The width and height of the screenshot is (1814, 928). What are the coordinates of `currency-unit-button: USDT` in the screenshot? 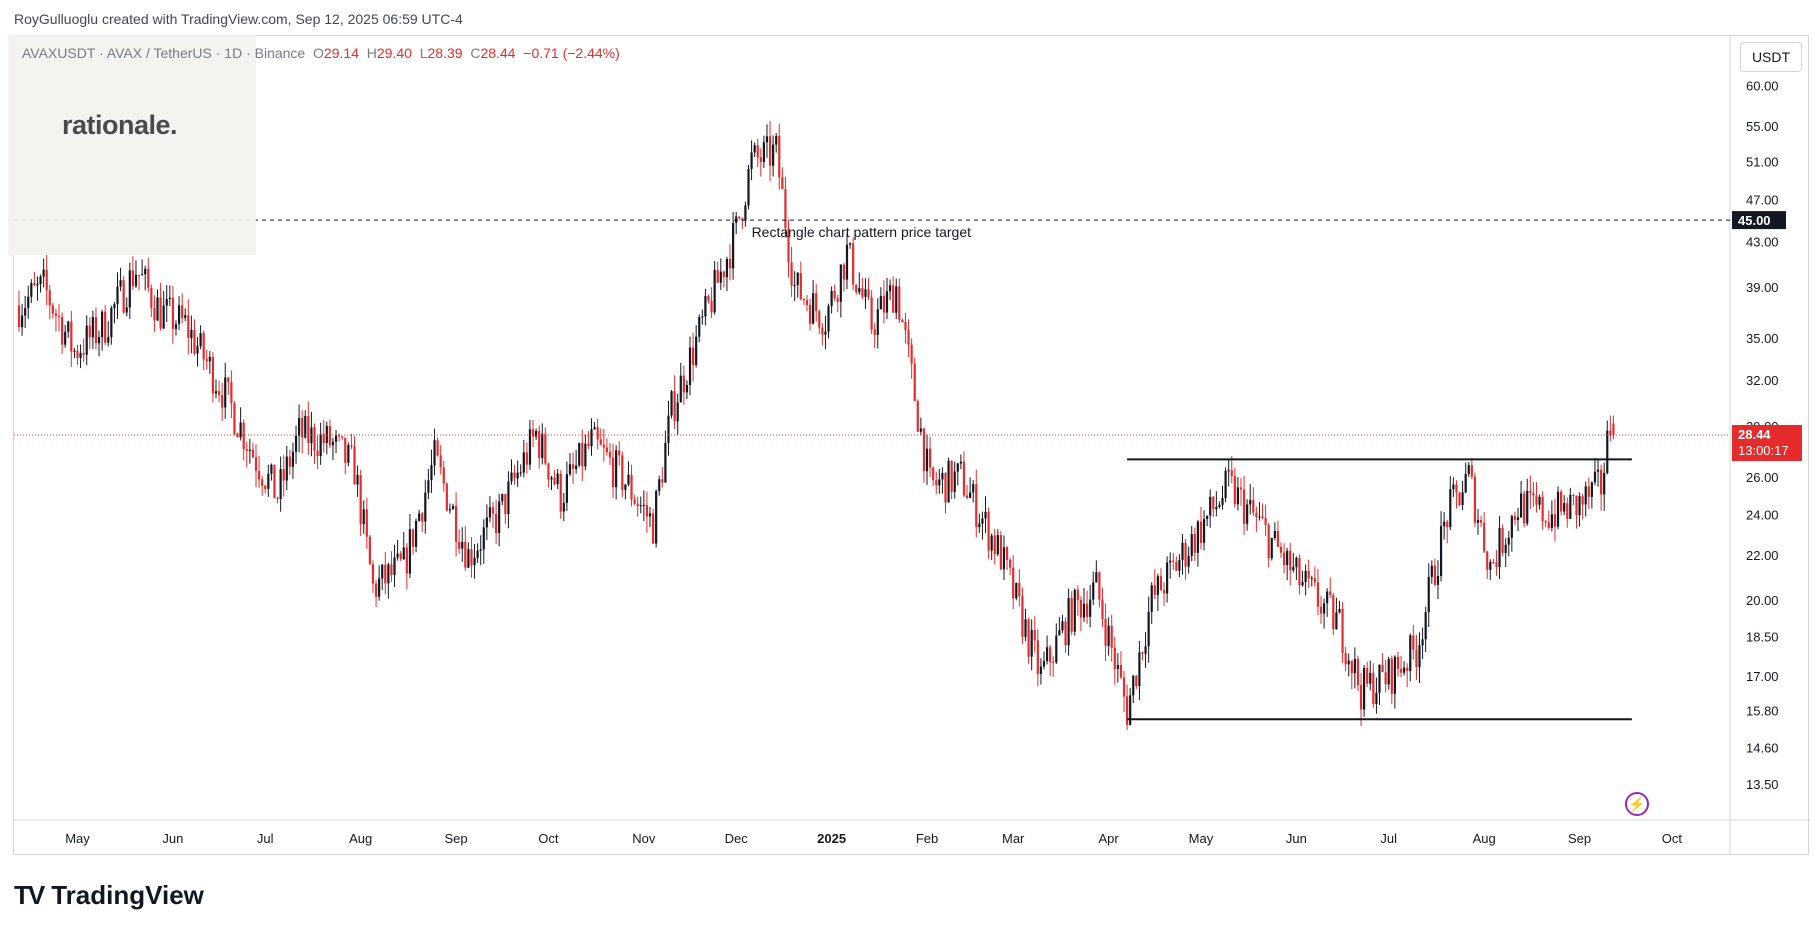 It's located at (1771, 57).